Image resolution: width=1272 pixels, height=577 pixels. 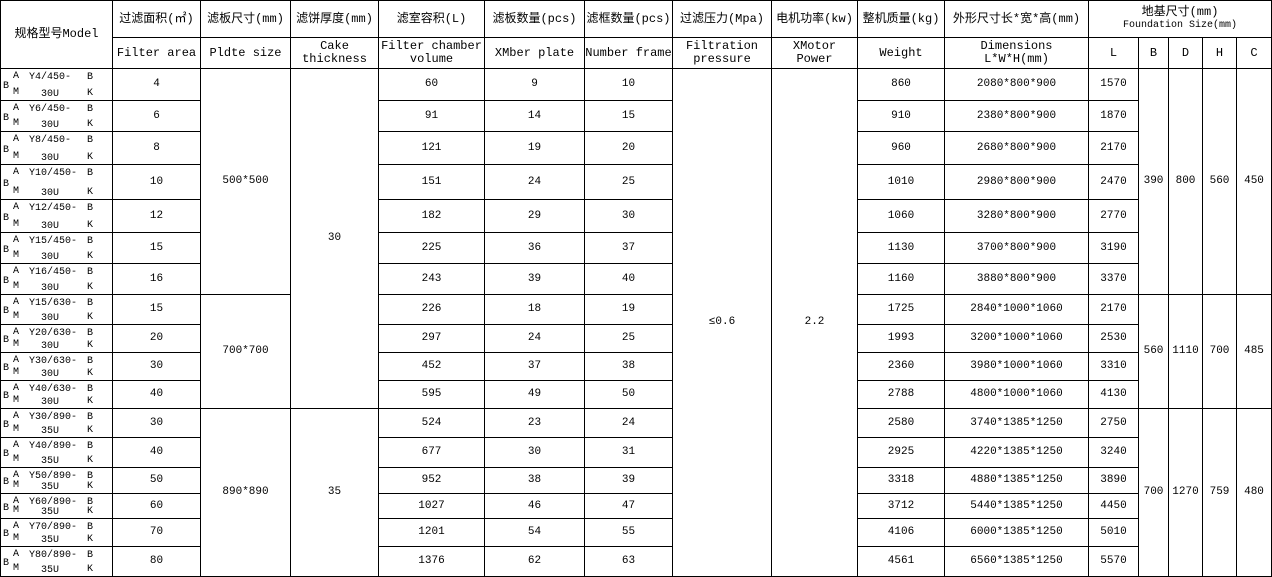 I want to click on data-cell: 4130, so click(x=1114, y=395).